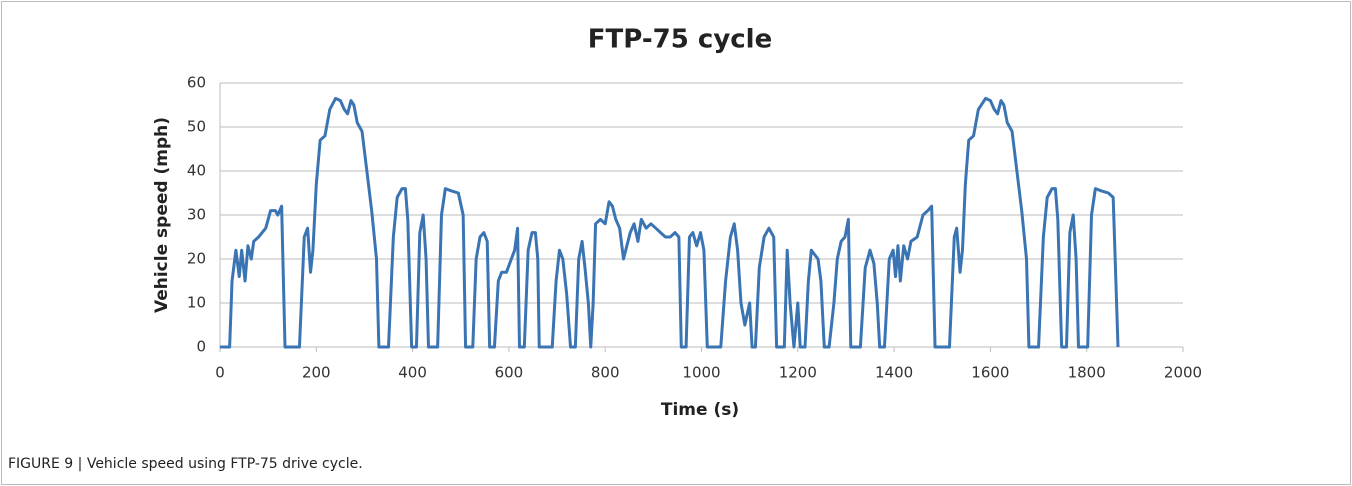 The height and width of the screenshot is (486, 1352). I want to click on y-tick-label: 50, so click(196, 127).